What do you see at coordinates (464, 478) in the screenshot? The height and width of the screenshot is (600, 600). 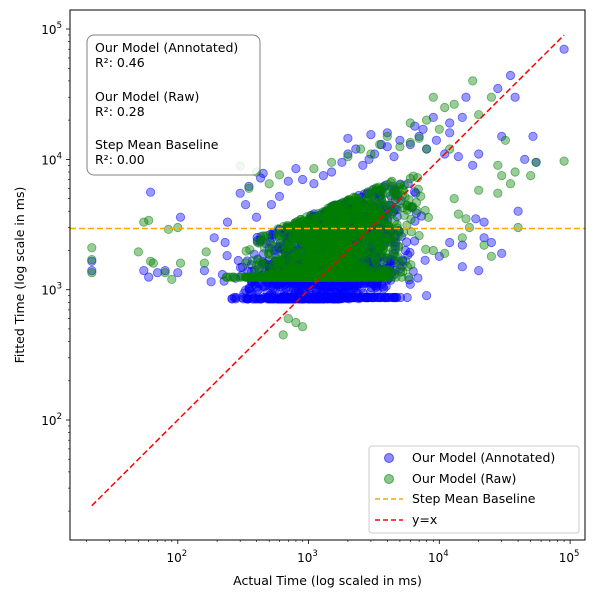 I see `legend-label-raw: Our Model (Raw)` at bounding box center [464, 478].